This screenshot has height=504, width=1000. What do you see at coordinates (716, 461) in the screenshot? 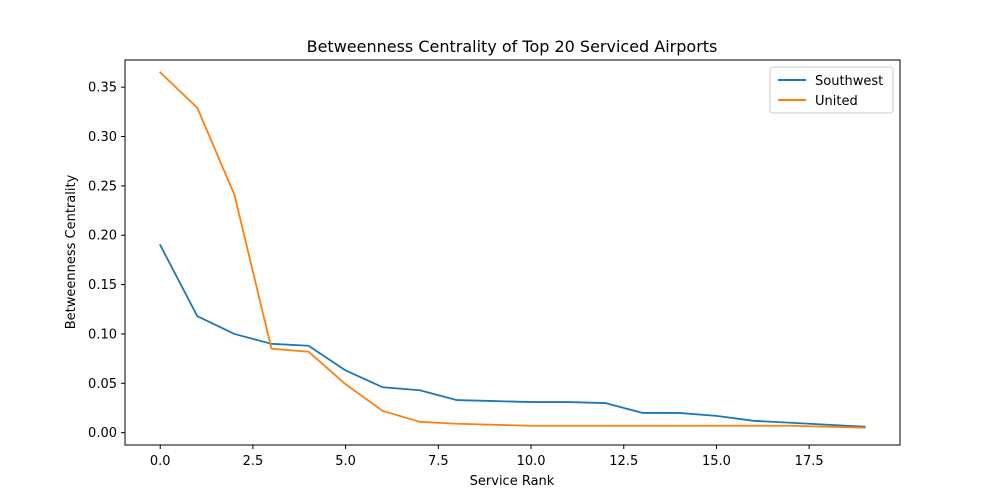
I see `x-tick-label: 15.0` at bounding box center [716, 461].